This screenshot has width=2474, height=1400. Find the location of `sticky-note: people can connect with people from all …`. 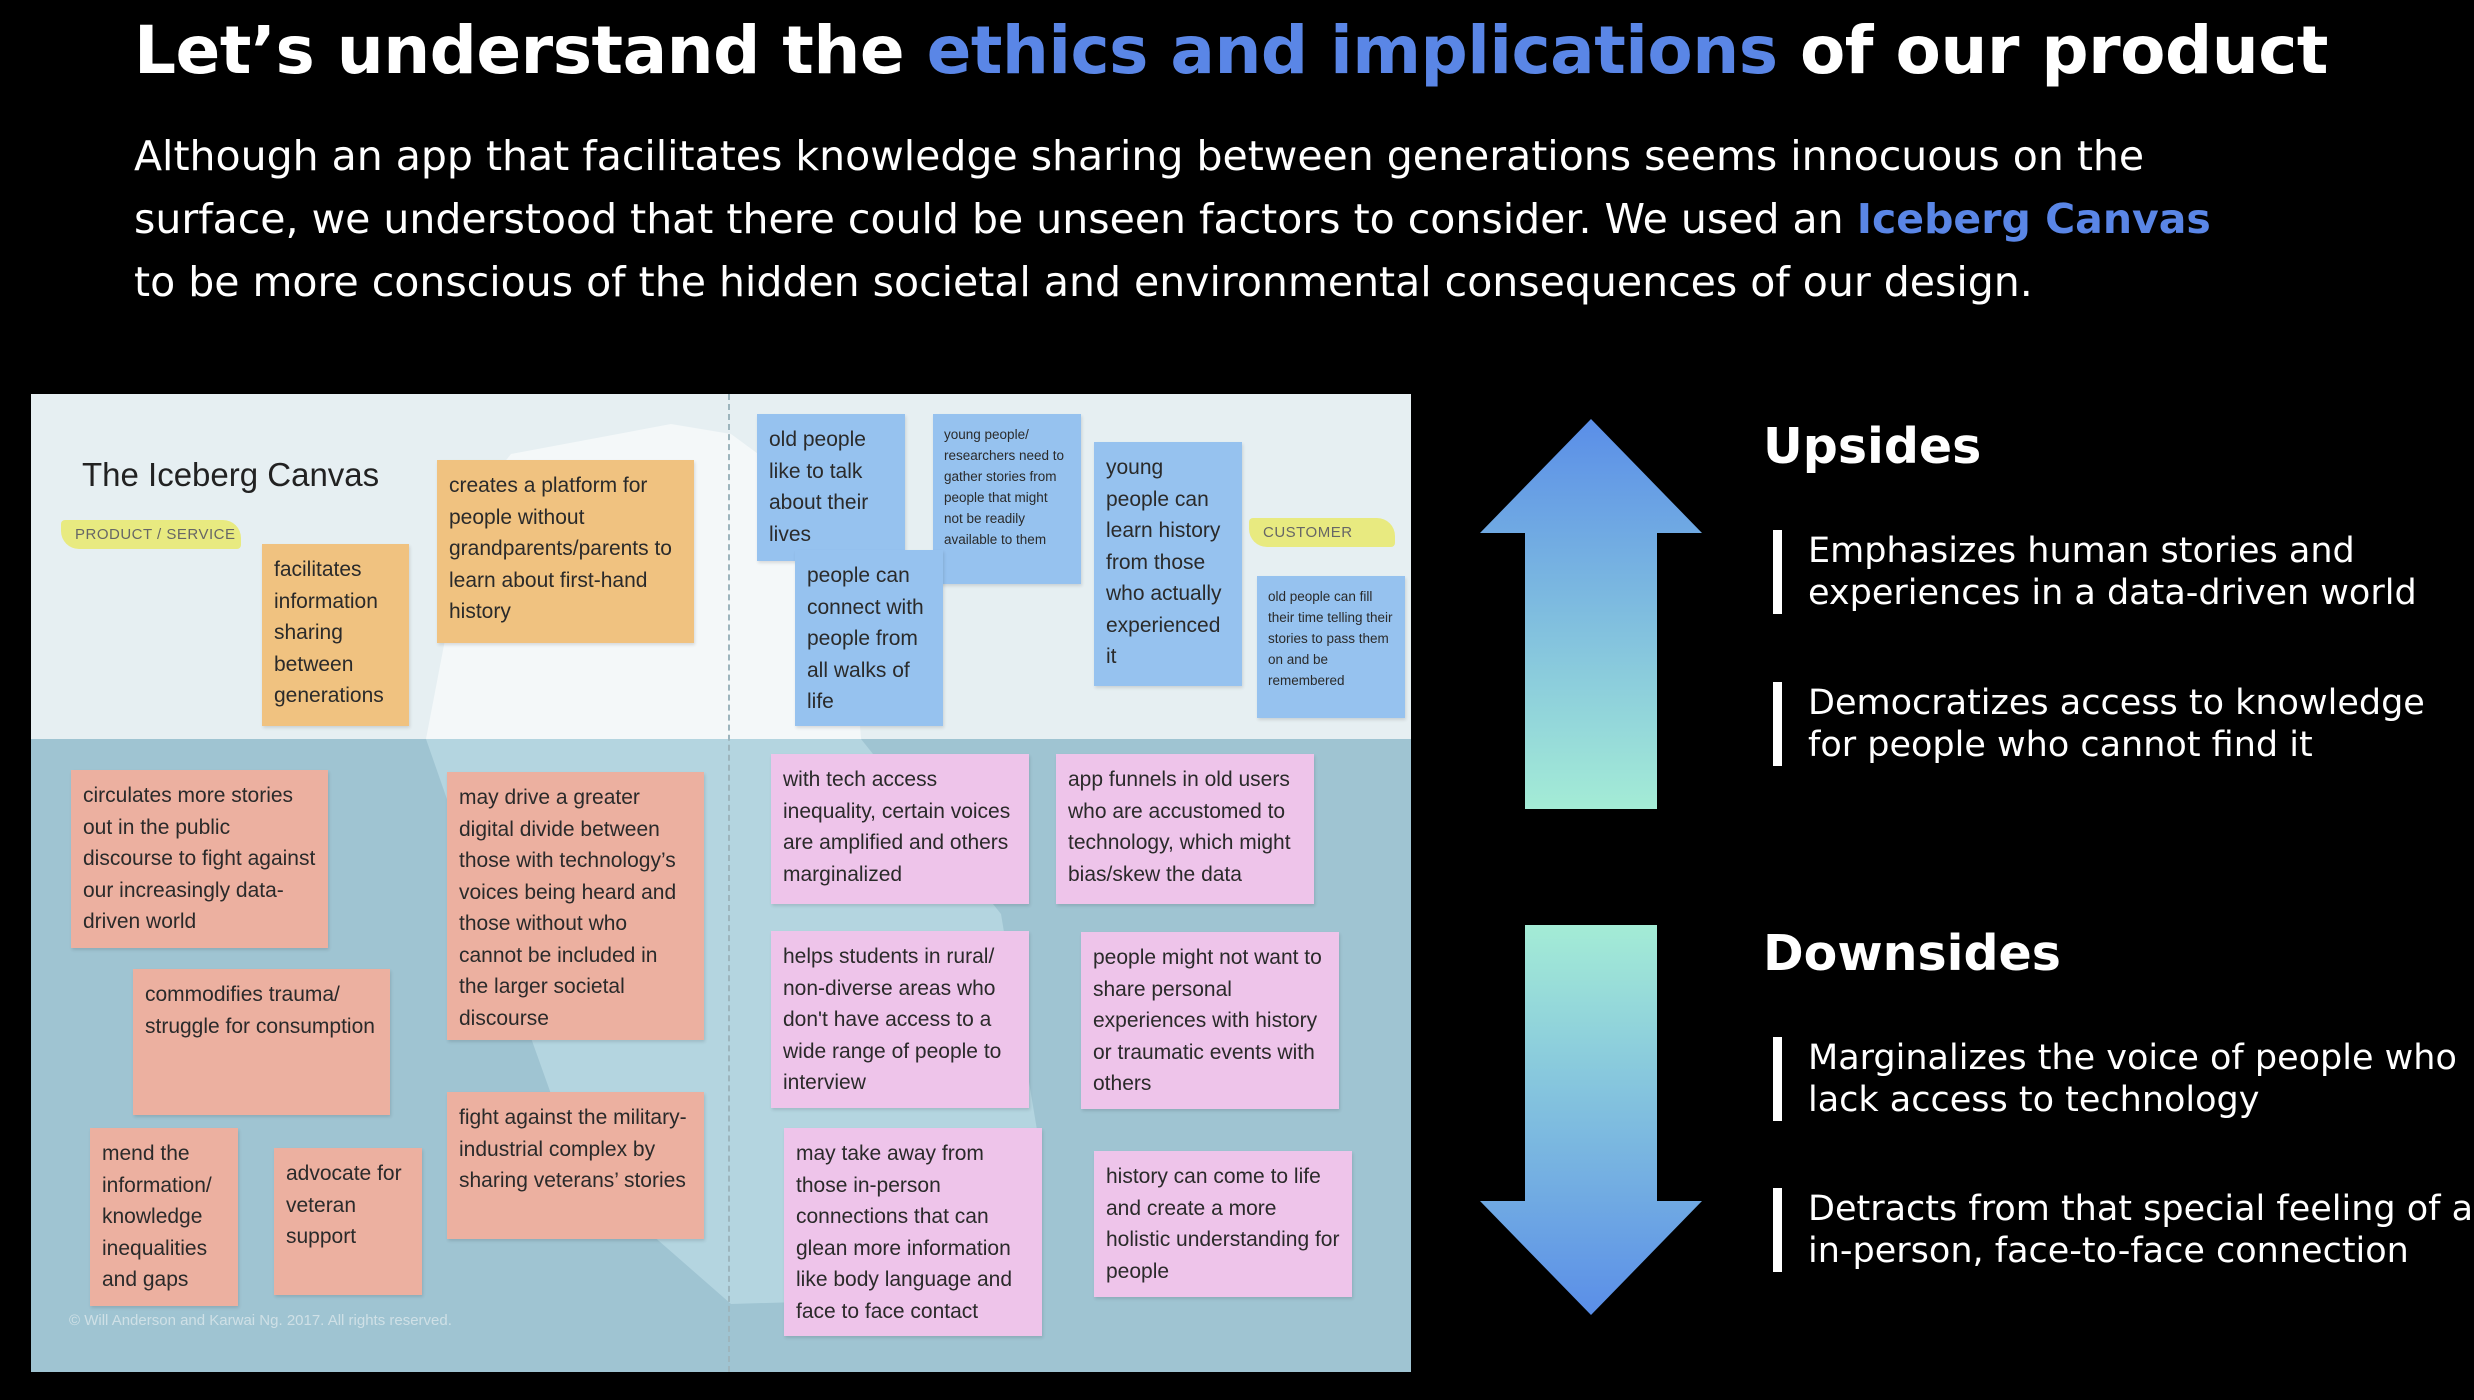

sticky-note: people can connect with people from all … is located at coordinates (869, 638).